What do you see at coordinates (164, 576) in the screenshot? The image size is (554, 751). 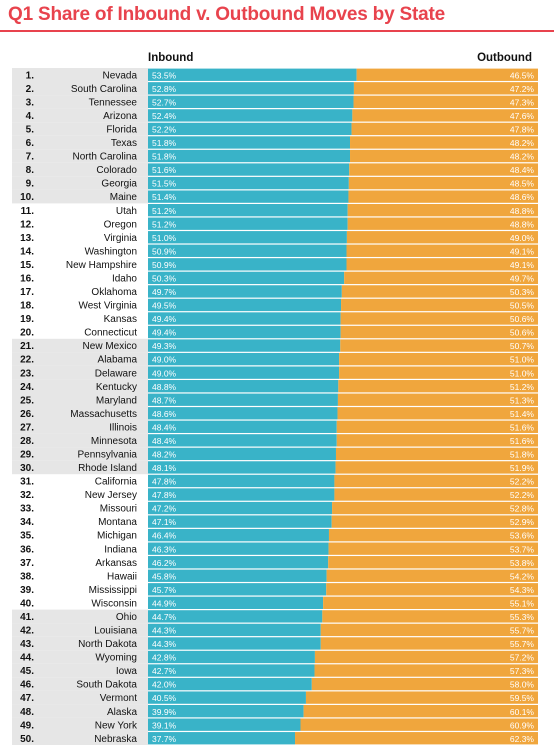 I see `inbound-value: 45.8%` at bounding box center [164, 576].